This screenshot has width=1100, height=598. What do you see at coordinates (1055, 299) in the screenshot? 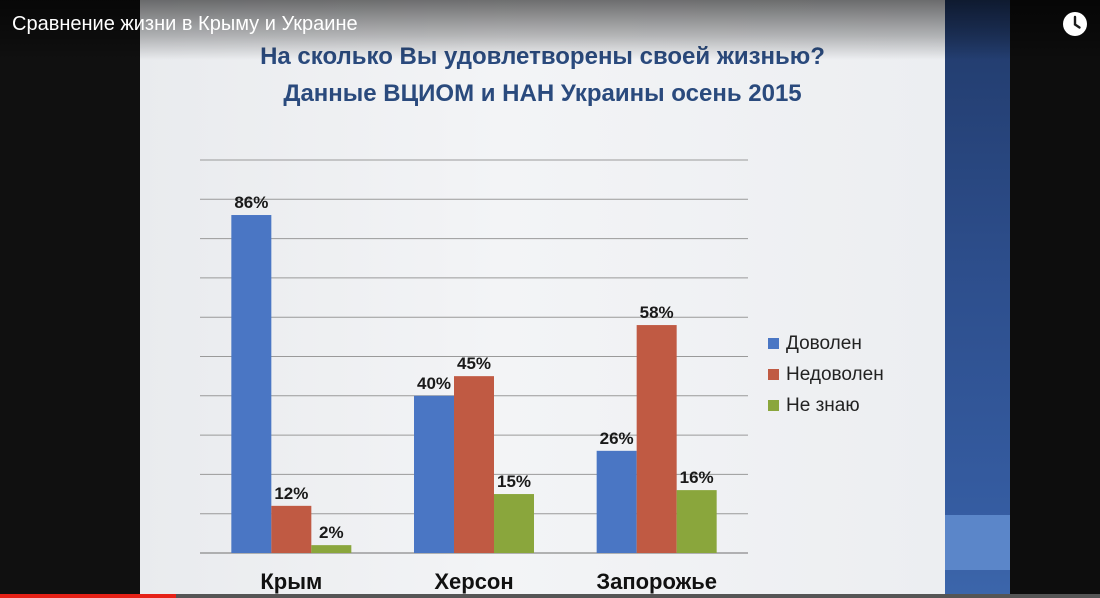
I see `letterbox-right` at bounding box center [1055, 299].